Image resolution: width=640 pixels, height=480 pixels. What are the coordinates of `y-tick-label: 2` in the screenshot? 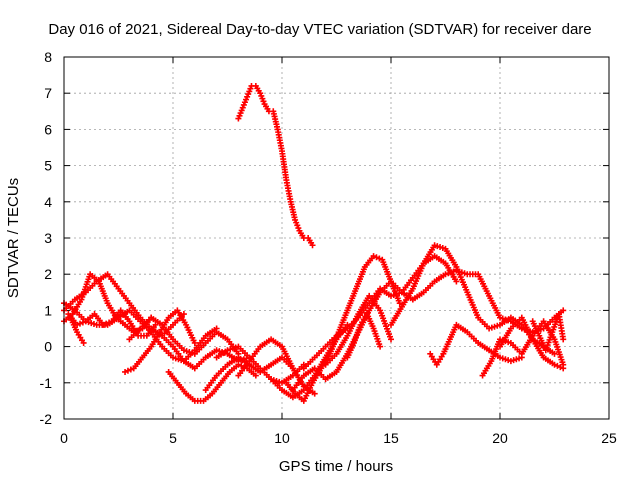 It's located at (48, 274).